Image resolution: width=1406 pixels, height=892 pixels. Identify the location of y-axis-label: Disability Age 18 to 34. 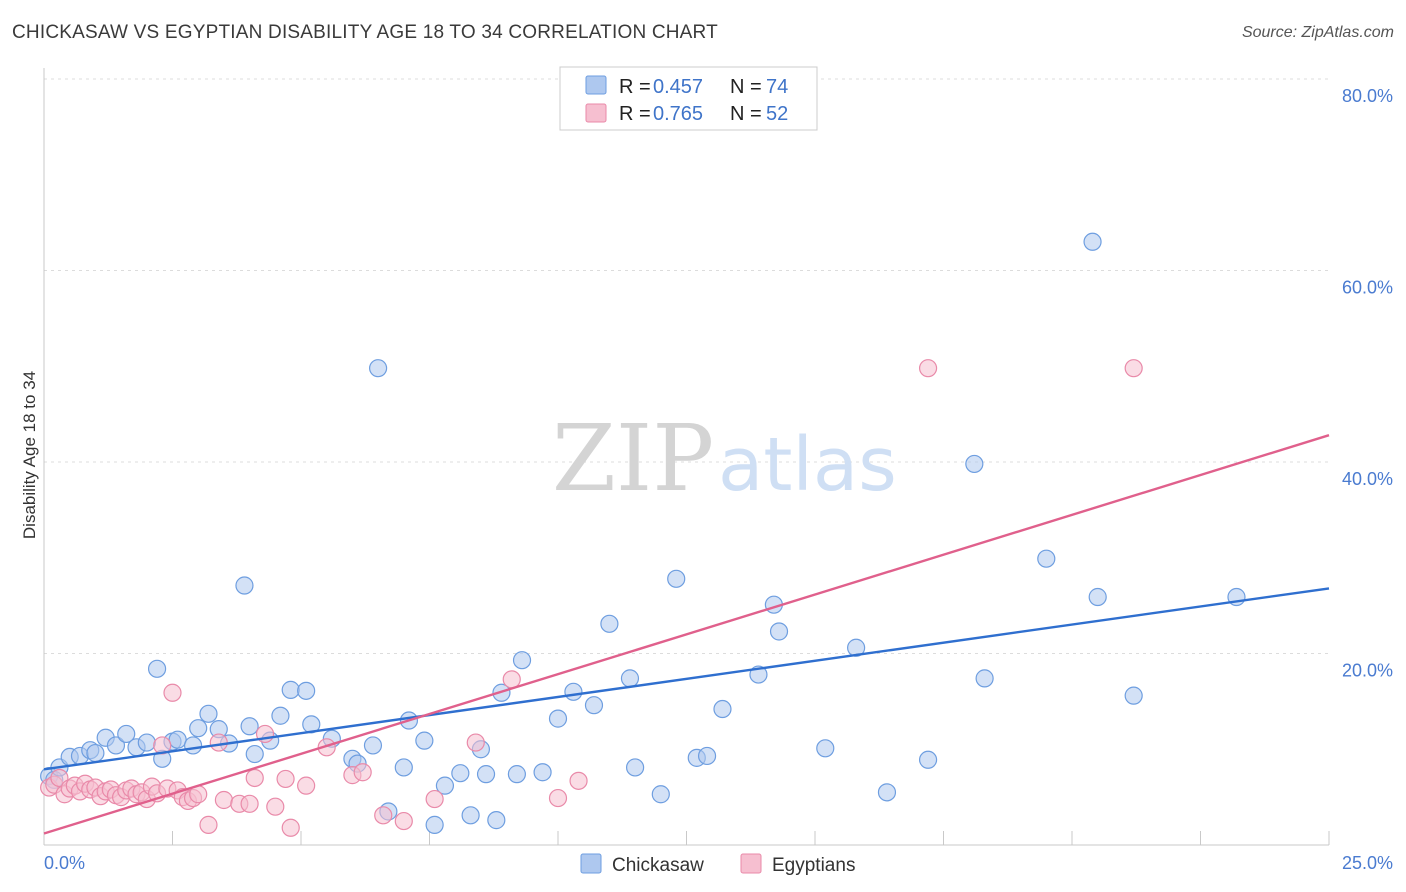
(29, 455).